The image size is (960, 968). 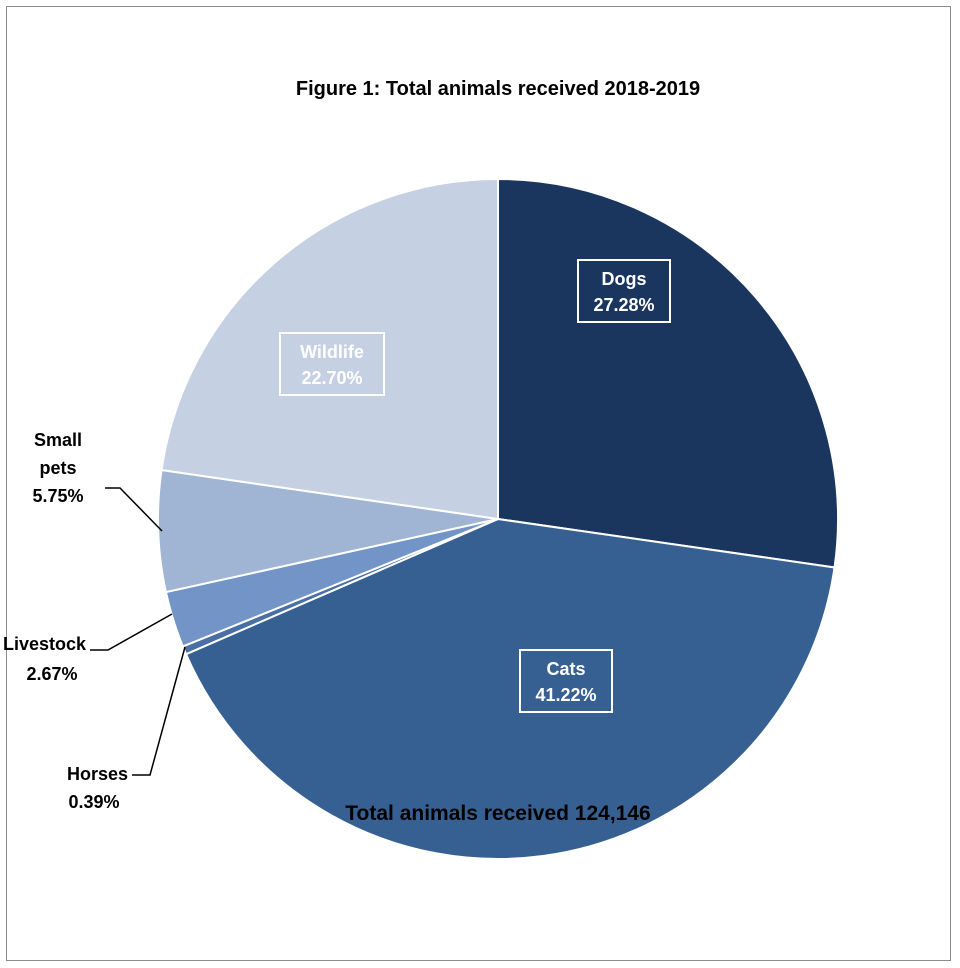 I want to click on slice-category-label: Livestock, so click(x=45, y=644).